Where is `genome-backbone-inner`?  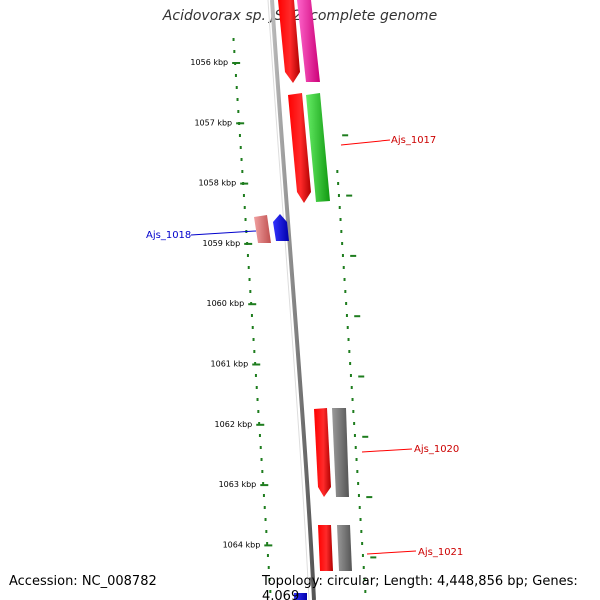 genome-backbone-inner is located at coordinates (288, 300).